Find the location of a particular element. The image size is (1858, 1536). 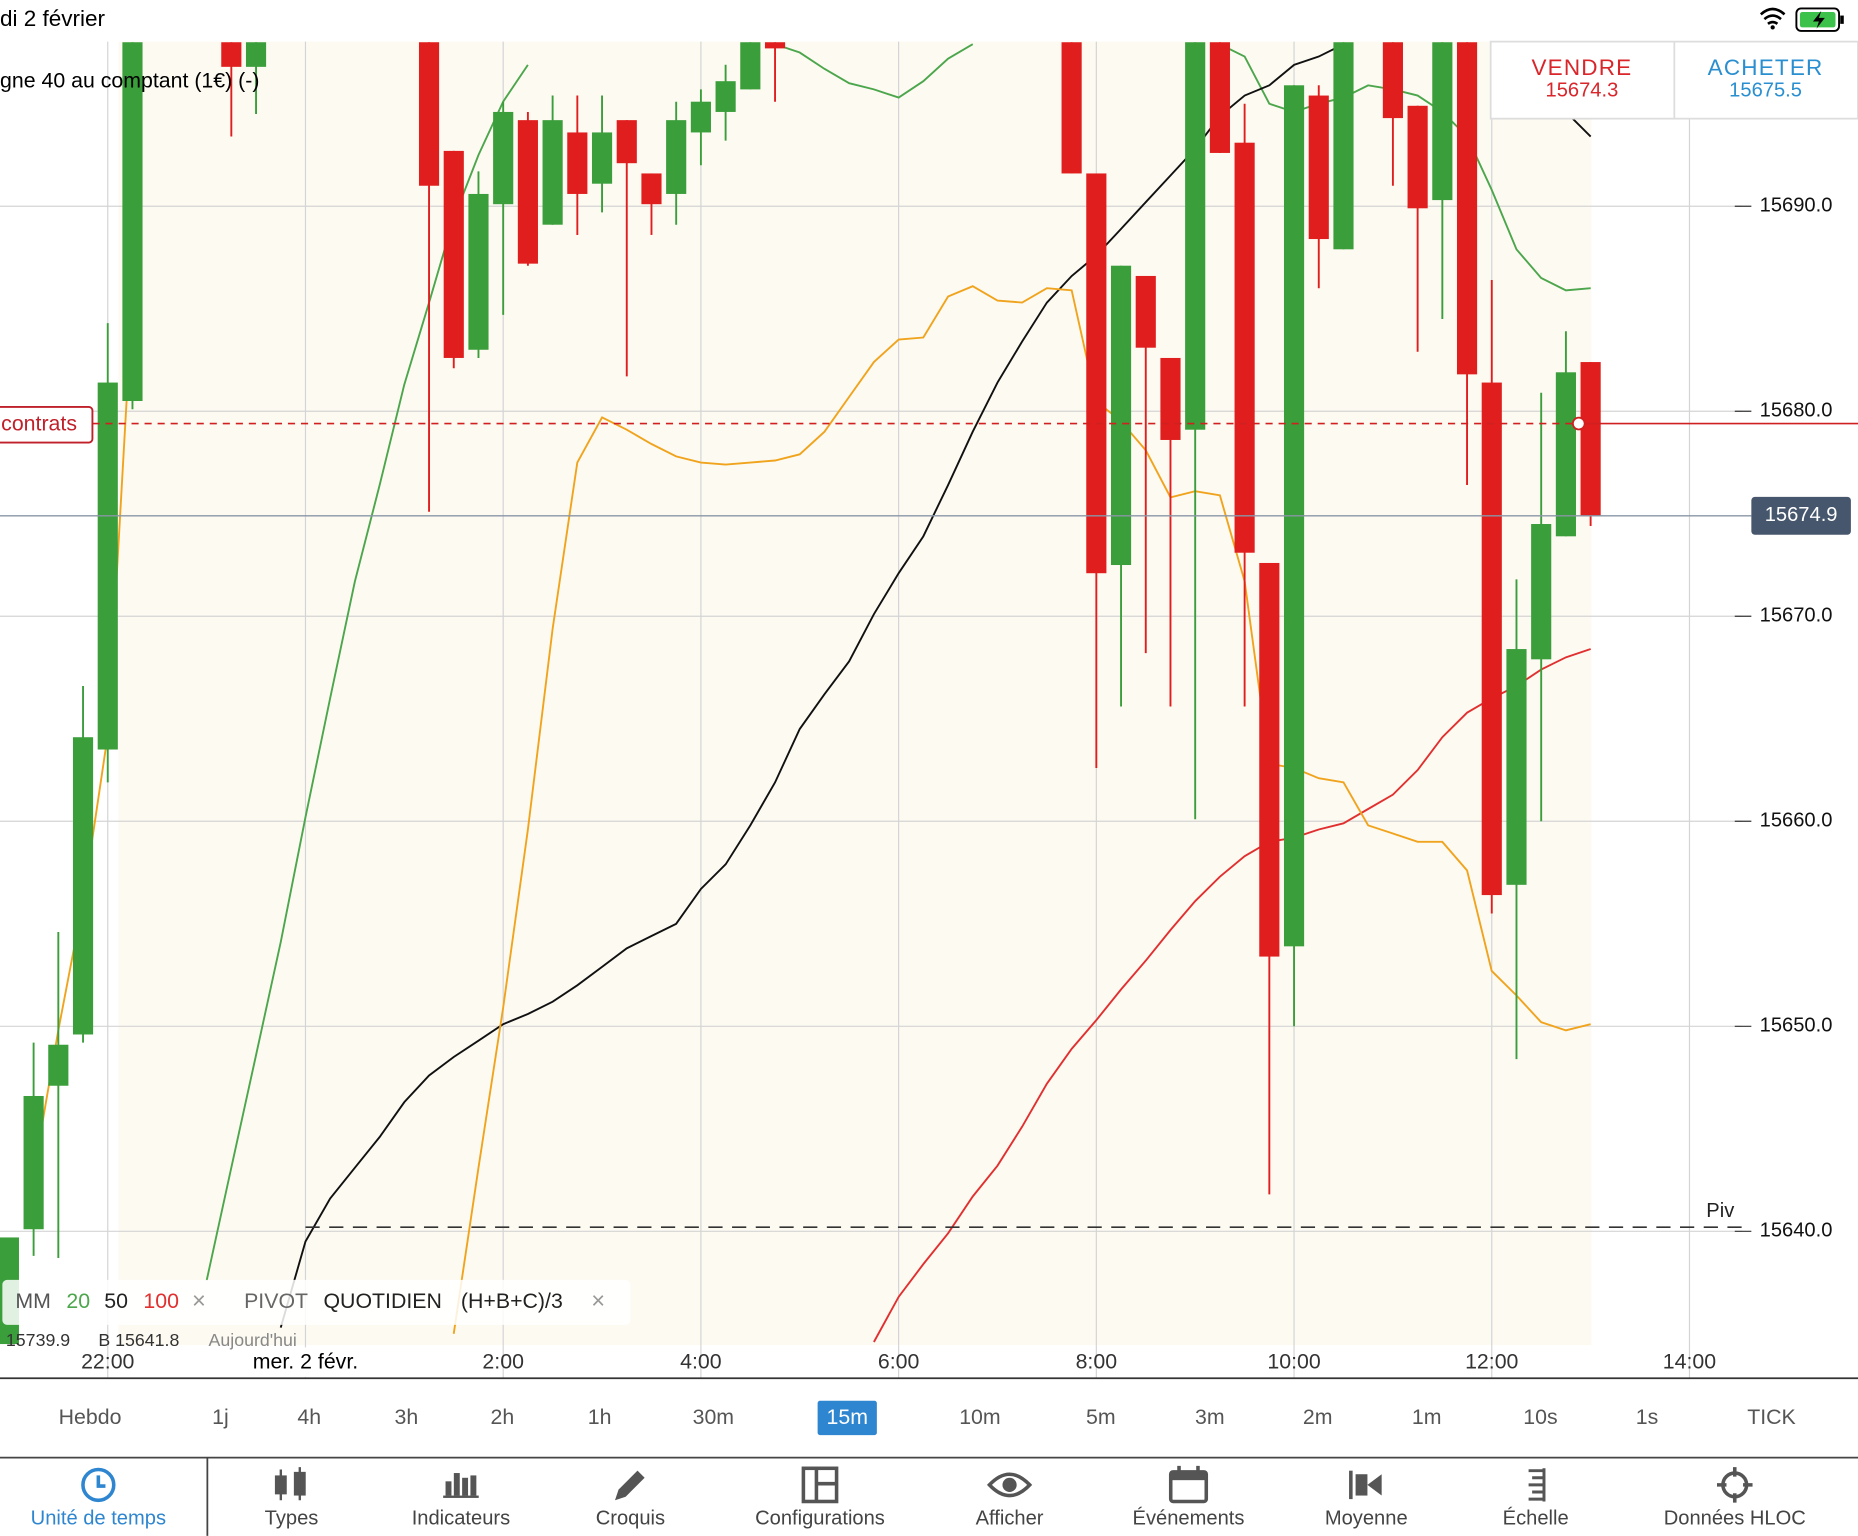

timeframe-button: Hebdo is located at coordinates (90, 1417).